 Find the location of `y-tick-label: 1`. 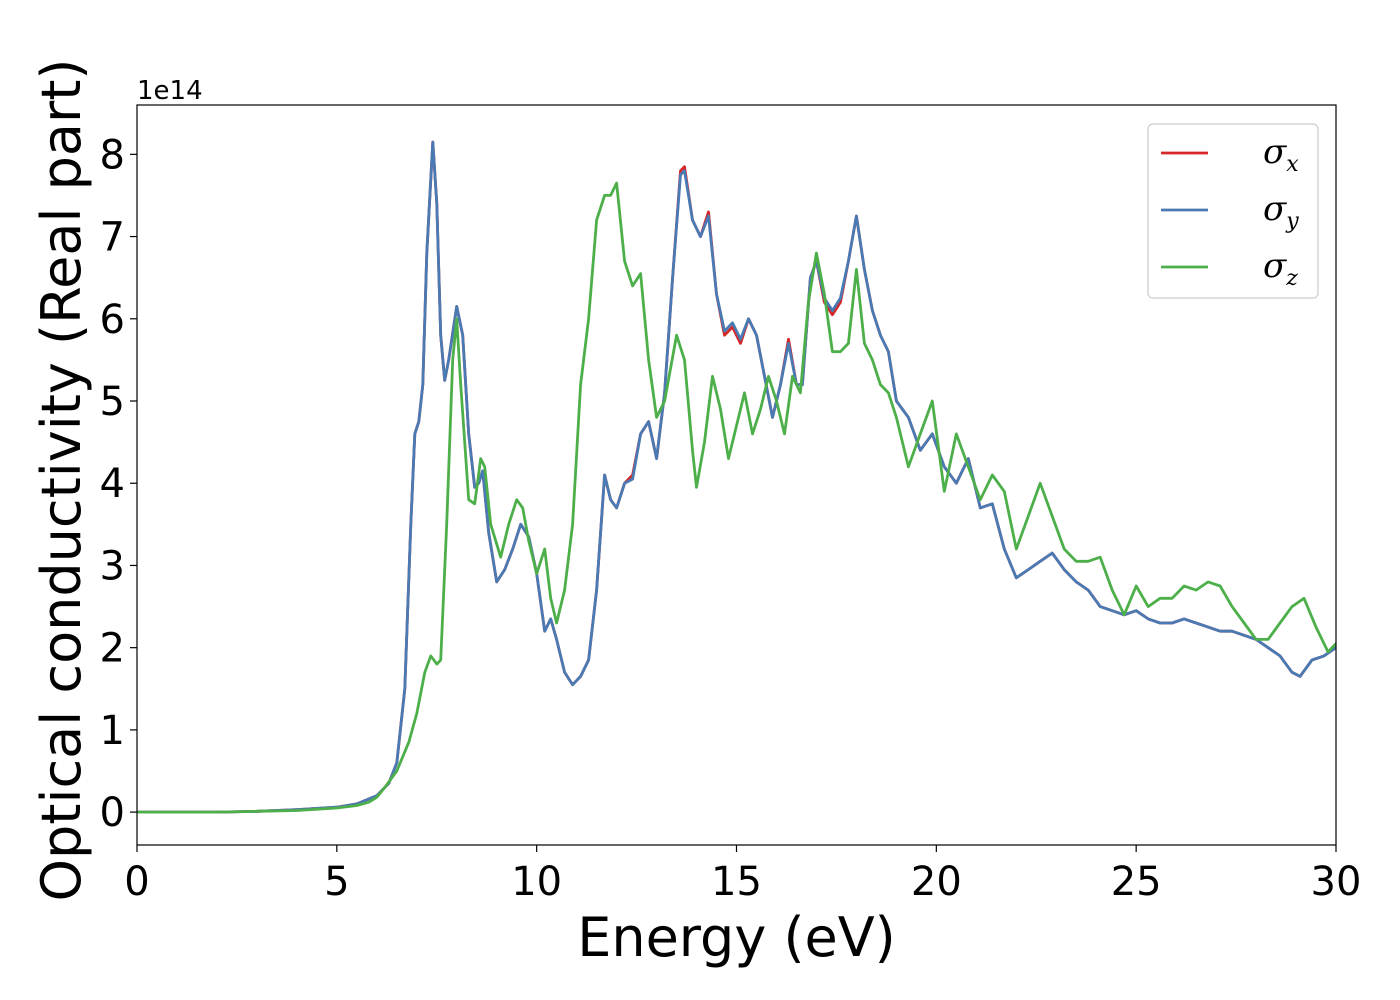

y-tick-label: 1 is located at coordinates (112, 731).